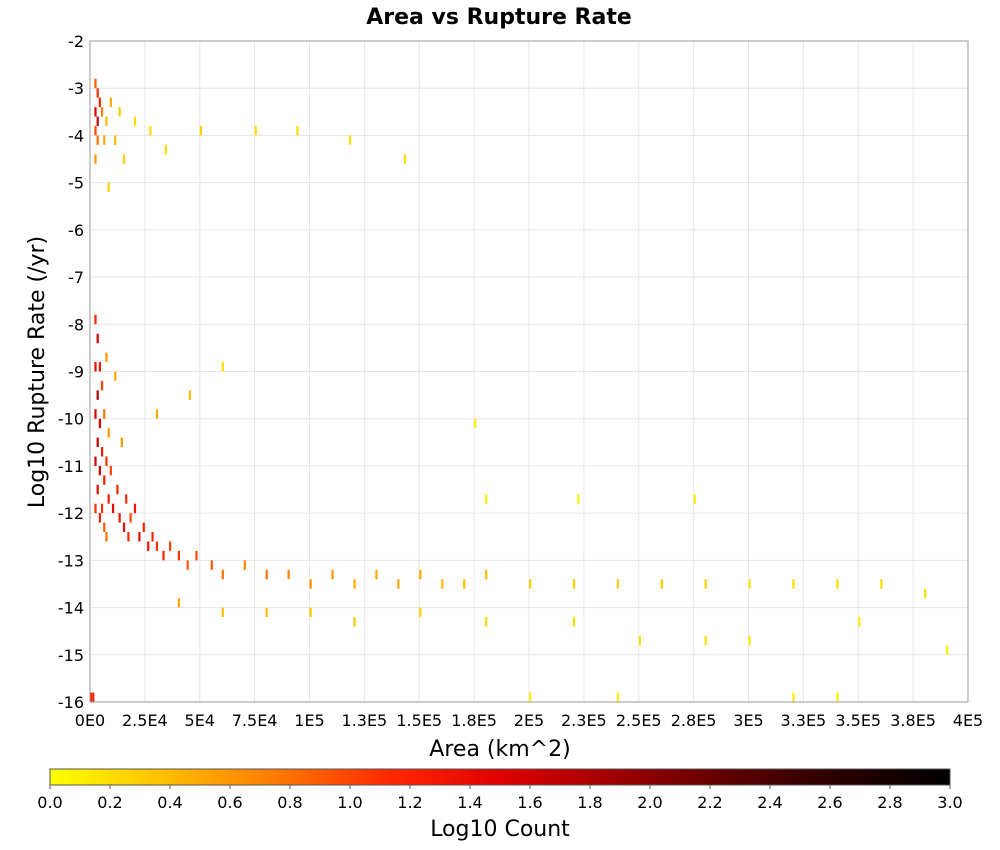 The height and width of the screenshot is (850, 1000). Describe the element at coordinates (409, 802) in the screenshot. I see `colorbar-tick-label: 1.2` at that location.